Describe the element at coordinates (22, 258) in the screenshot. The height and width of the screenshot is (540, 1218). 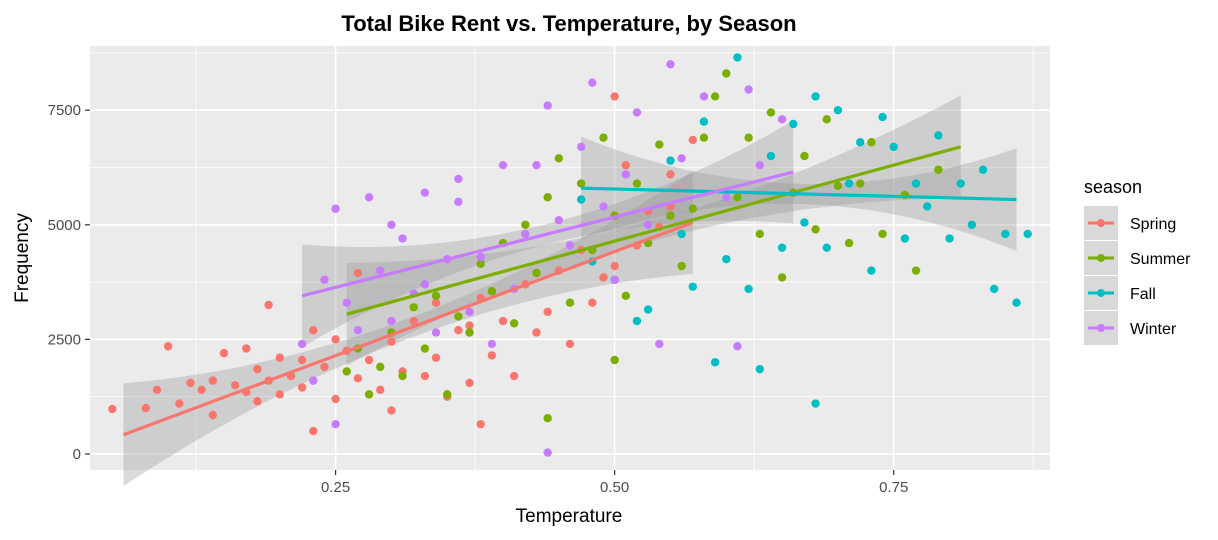
I see `y-axis-title: Frequency` at that location.